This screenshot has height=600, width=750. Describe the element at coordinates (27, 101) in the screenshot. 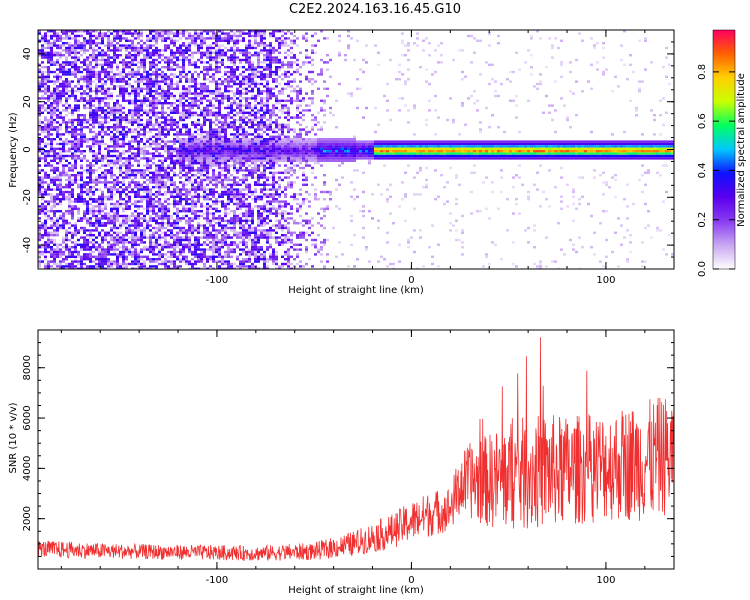

I see `y-tick-label: 20` at that location.